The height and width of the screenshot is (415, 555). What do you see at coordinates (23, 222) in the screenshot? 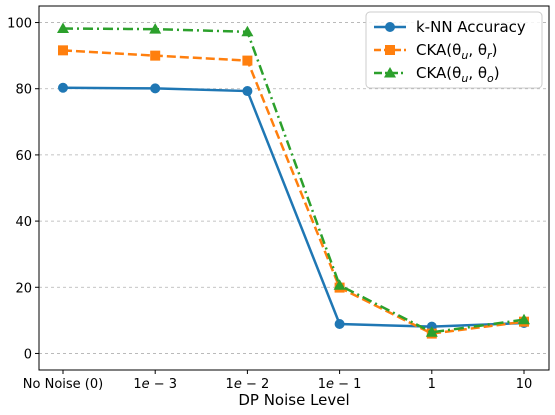
I see `y-tick-label: 40` at bounding box center [23, 222].